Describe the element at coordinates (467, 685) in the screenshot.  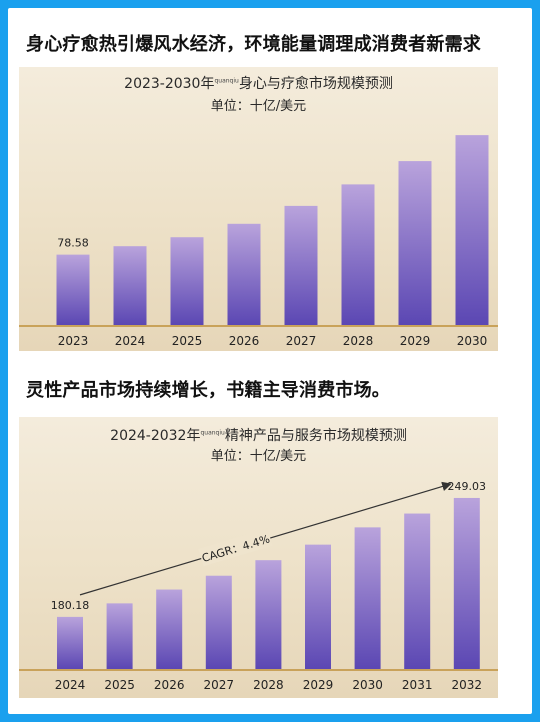
I see `x-tick-label: 2032` at that location.